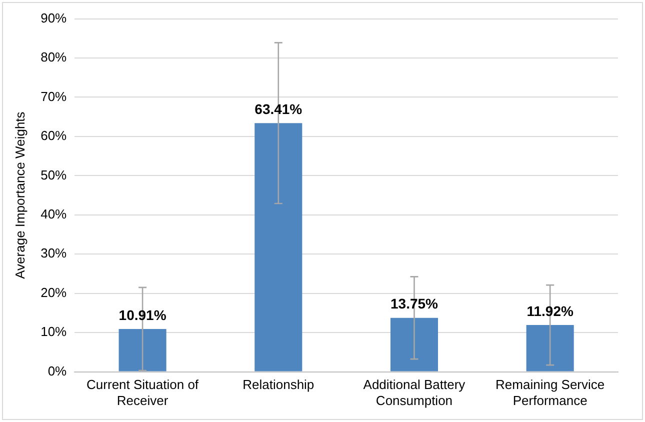  What do you see at coordinates (54, 136) in the screenshot?
I see `y-tick-label: 60%` at bounding box center [54, 136].